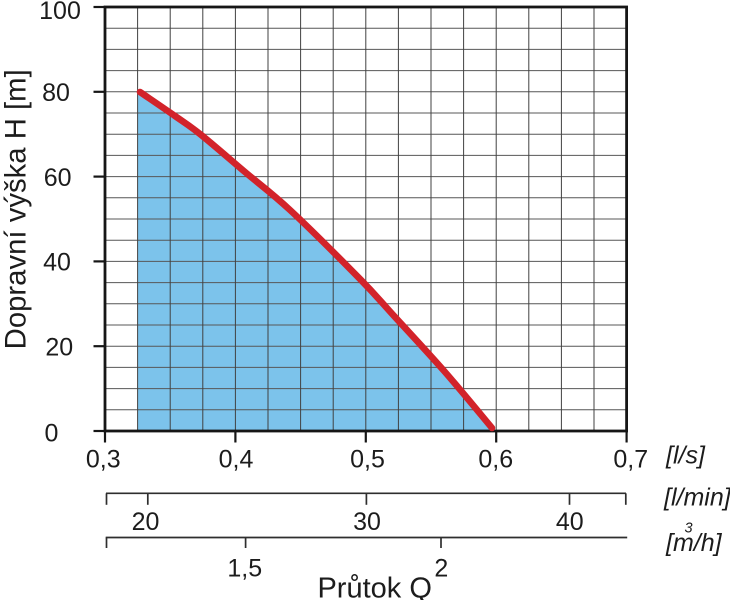 Image resolution: width=730 pixels, height=600 pixels. I want to click on svg-text: [l/min], so click(696, 498).